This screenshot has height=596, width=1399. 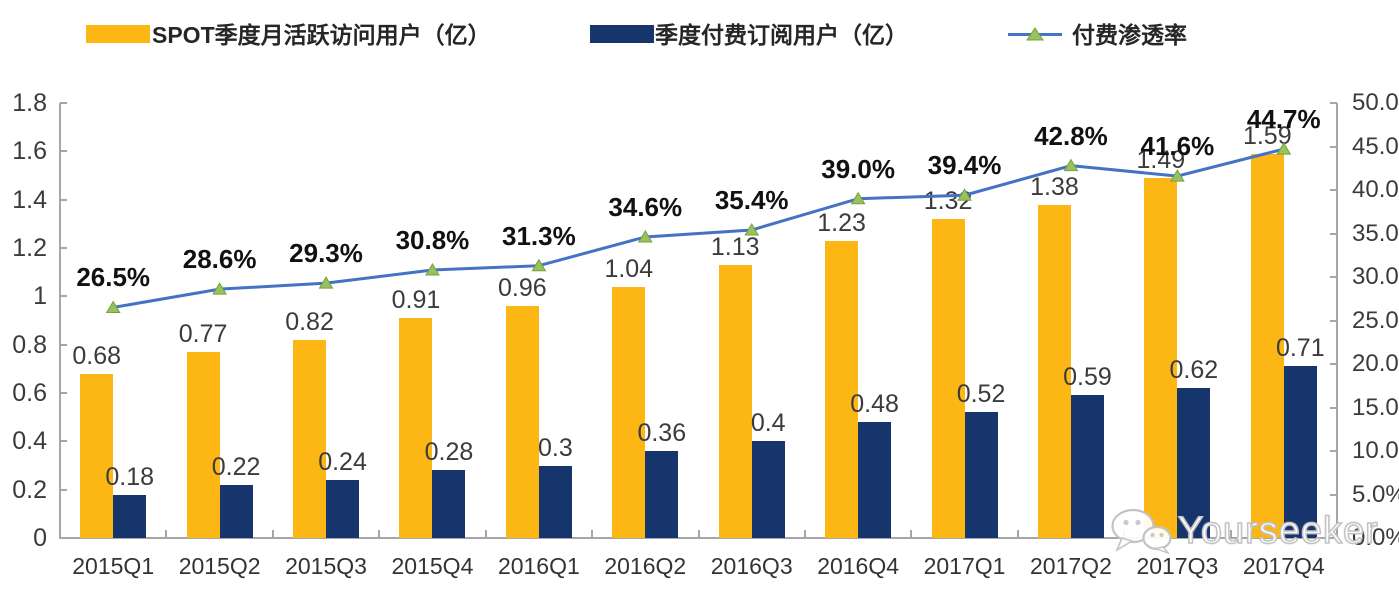 I want to click on y-axis-line-right, so click(x=1337, y=320).